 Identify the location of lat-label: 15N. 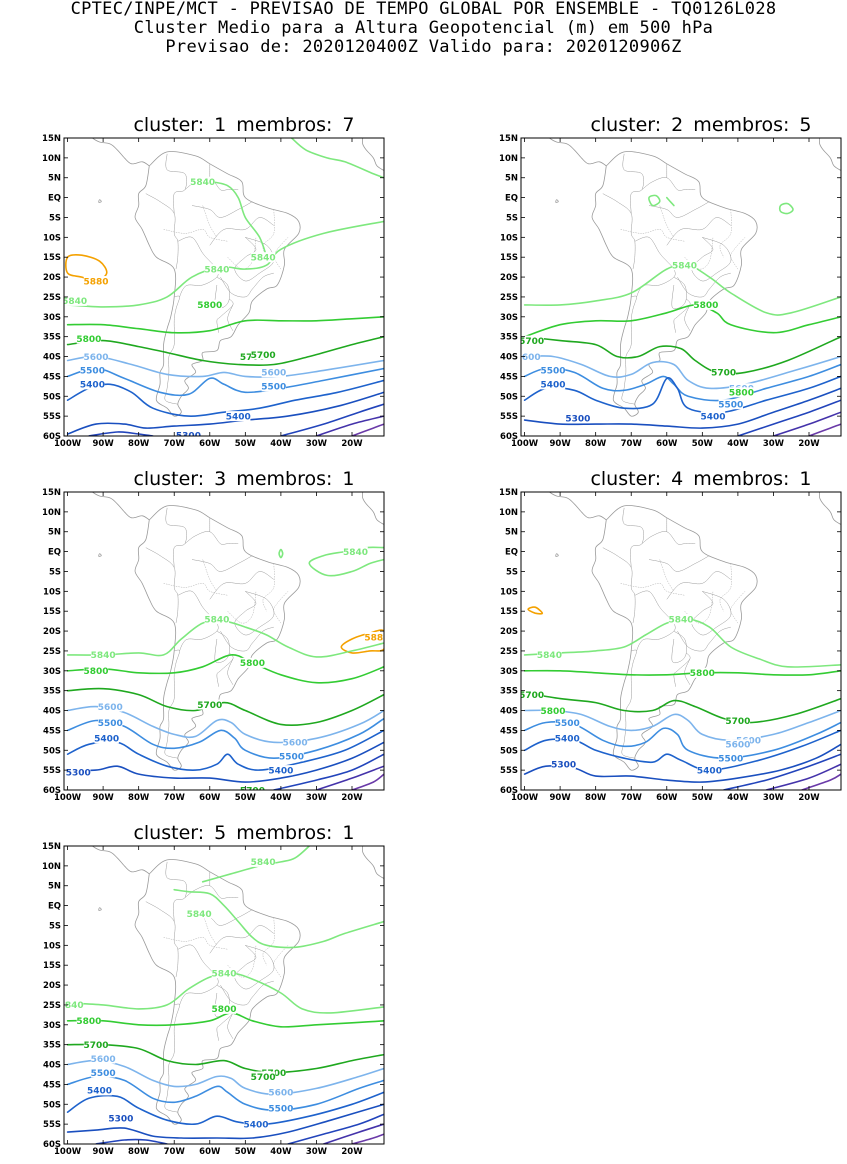
(508, 493).